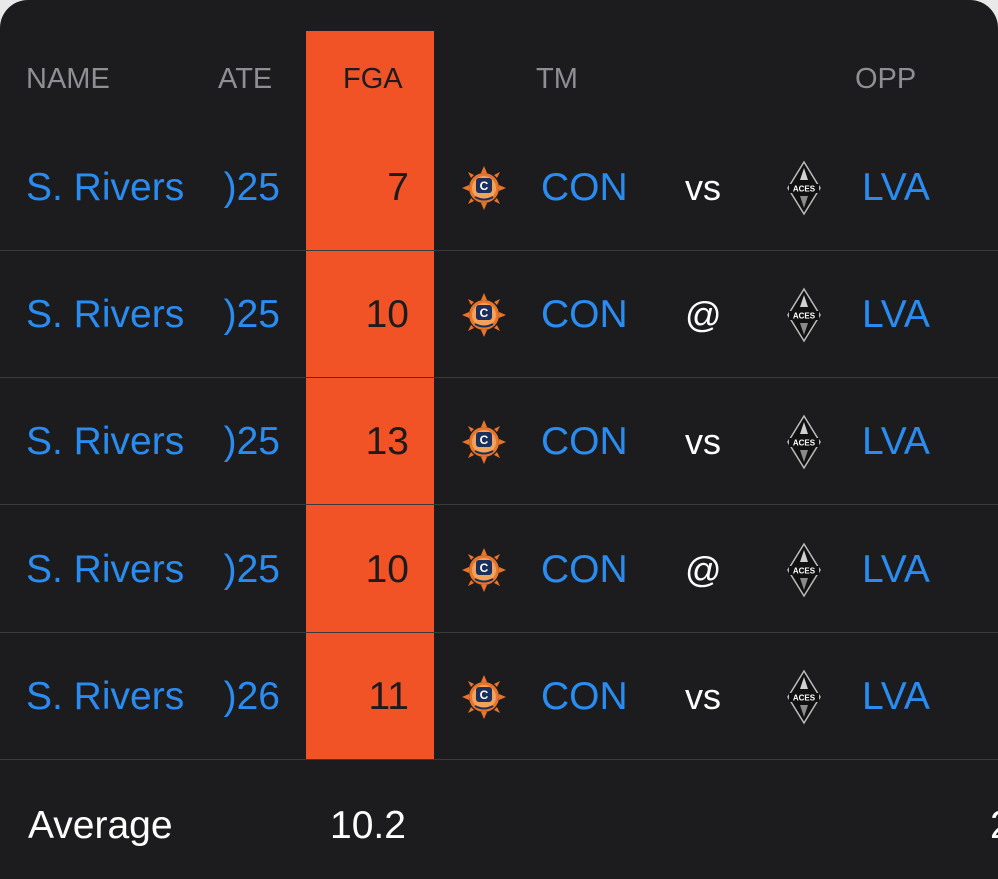 The image size is (998, 879). Describe the element at coordinates (398, 187) in the screenshot. I see `fga-value: 7` at that location.